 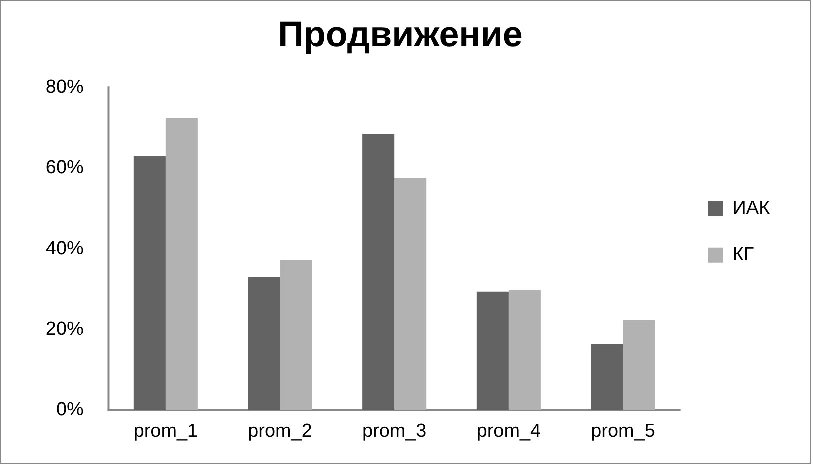 I want to click on y-tick-label: 80%, so click(x=65, y=87).